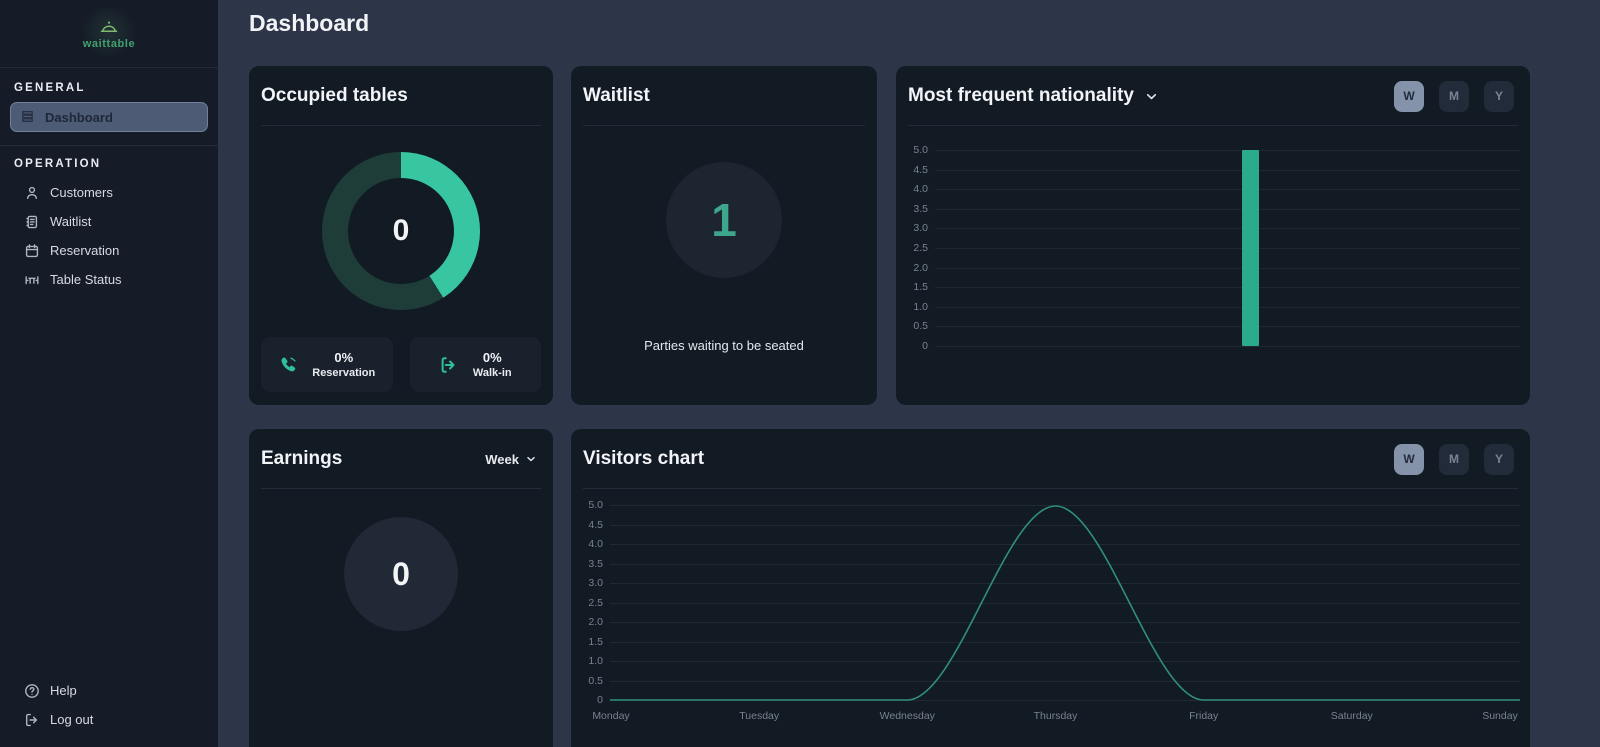 The width and height of the screenshot is (1600, 747). I want to click on y-axis-tick-label: 0.5, so click(920, 326).